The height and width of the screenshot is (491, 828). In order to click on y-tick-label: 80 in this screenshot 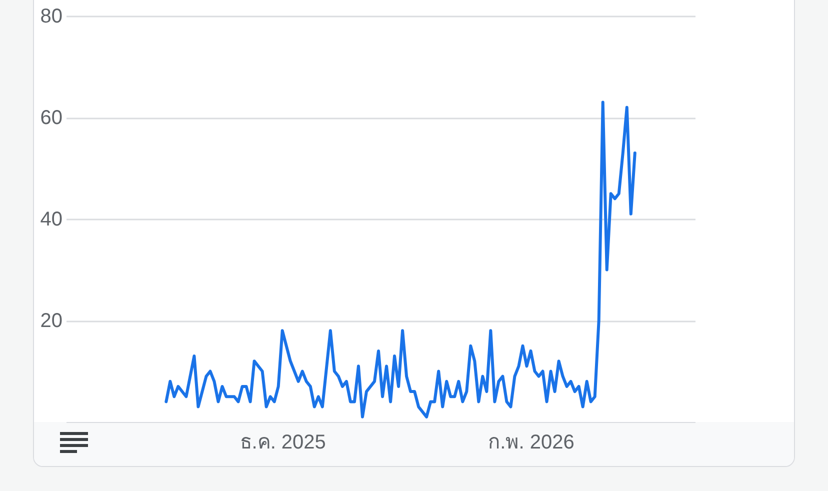, I will do `click(51, 17)`.